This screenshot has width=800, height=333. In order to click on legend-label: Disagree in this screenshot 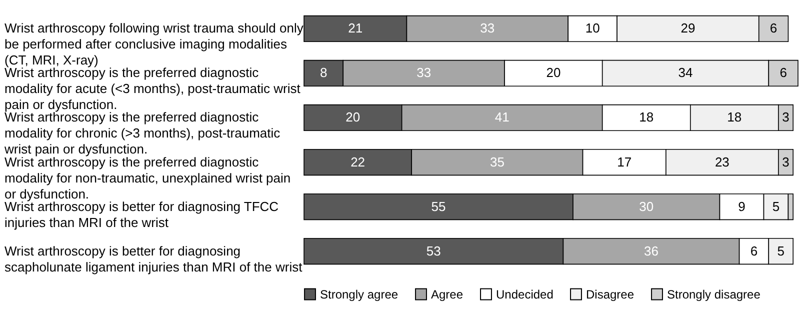, I will do `click(610, 294)`.